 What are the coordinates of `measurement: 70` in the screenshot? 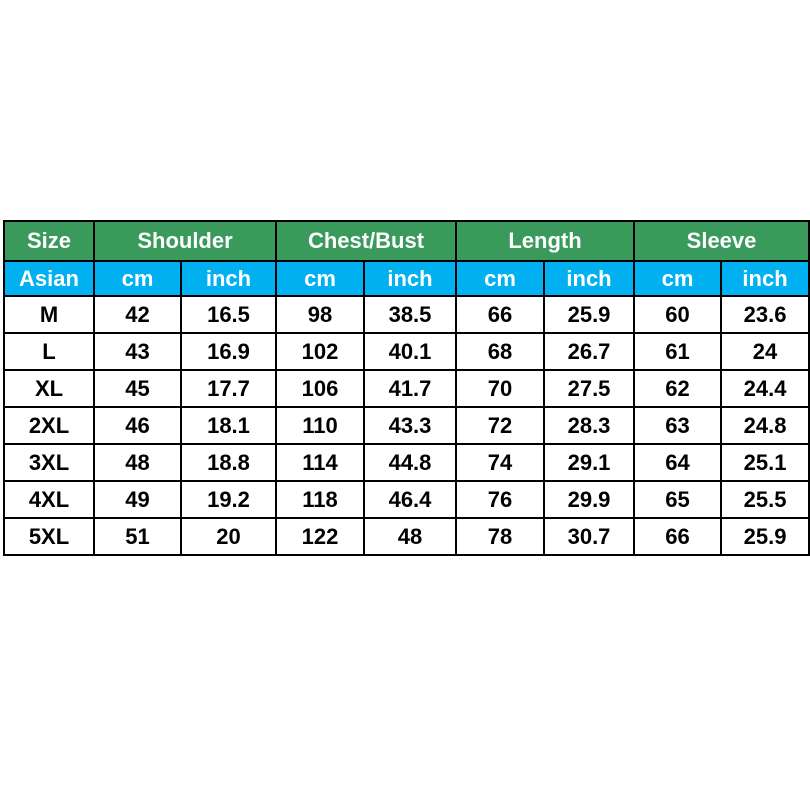 It's located at (500, 388).